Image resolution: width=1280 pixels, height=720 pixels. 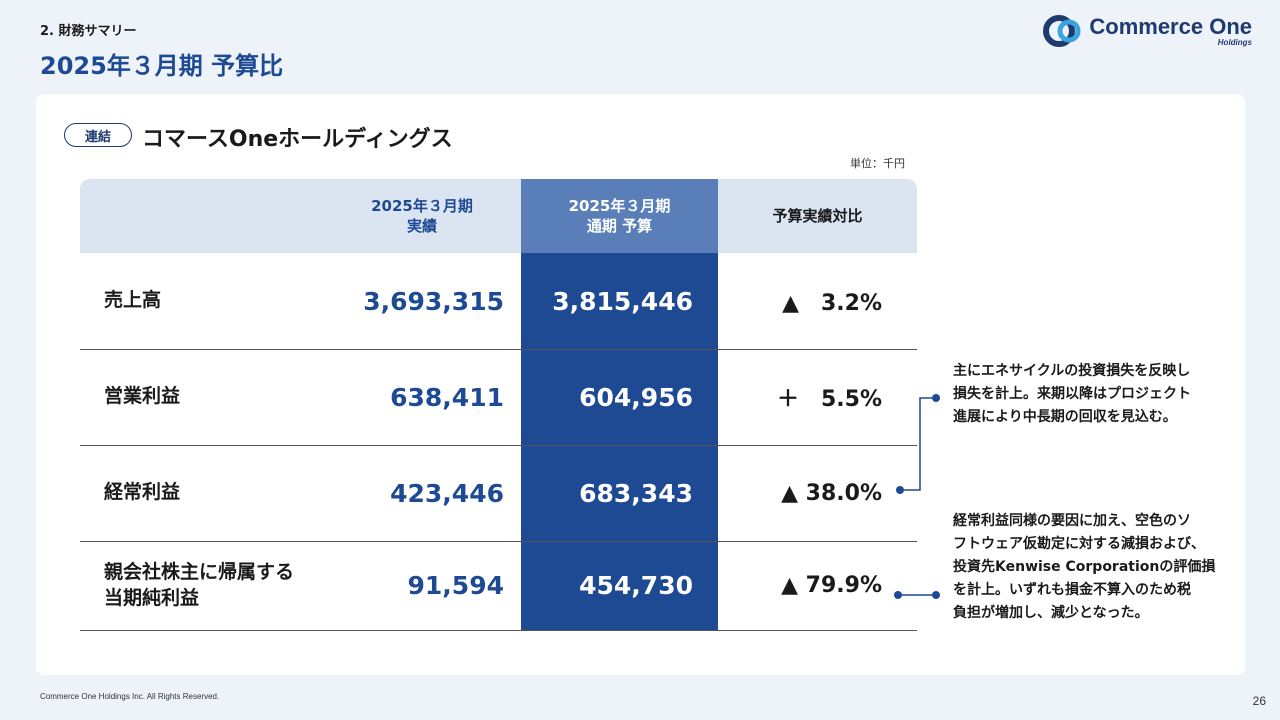 What do you see at coordinates (622, 301) in the screenshot?
I see `revenue-budget: 3,815,446` at bounding box center [622, 301].